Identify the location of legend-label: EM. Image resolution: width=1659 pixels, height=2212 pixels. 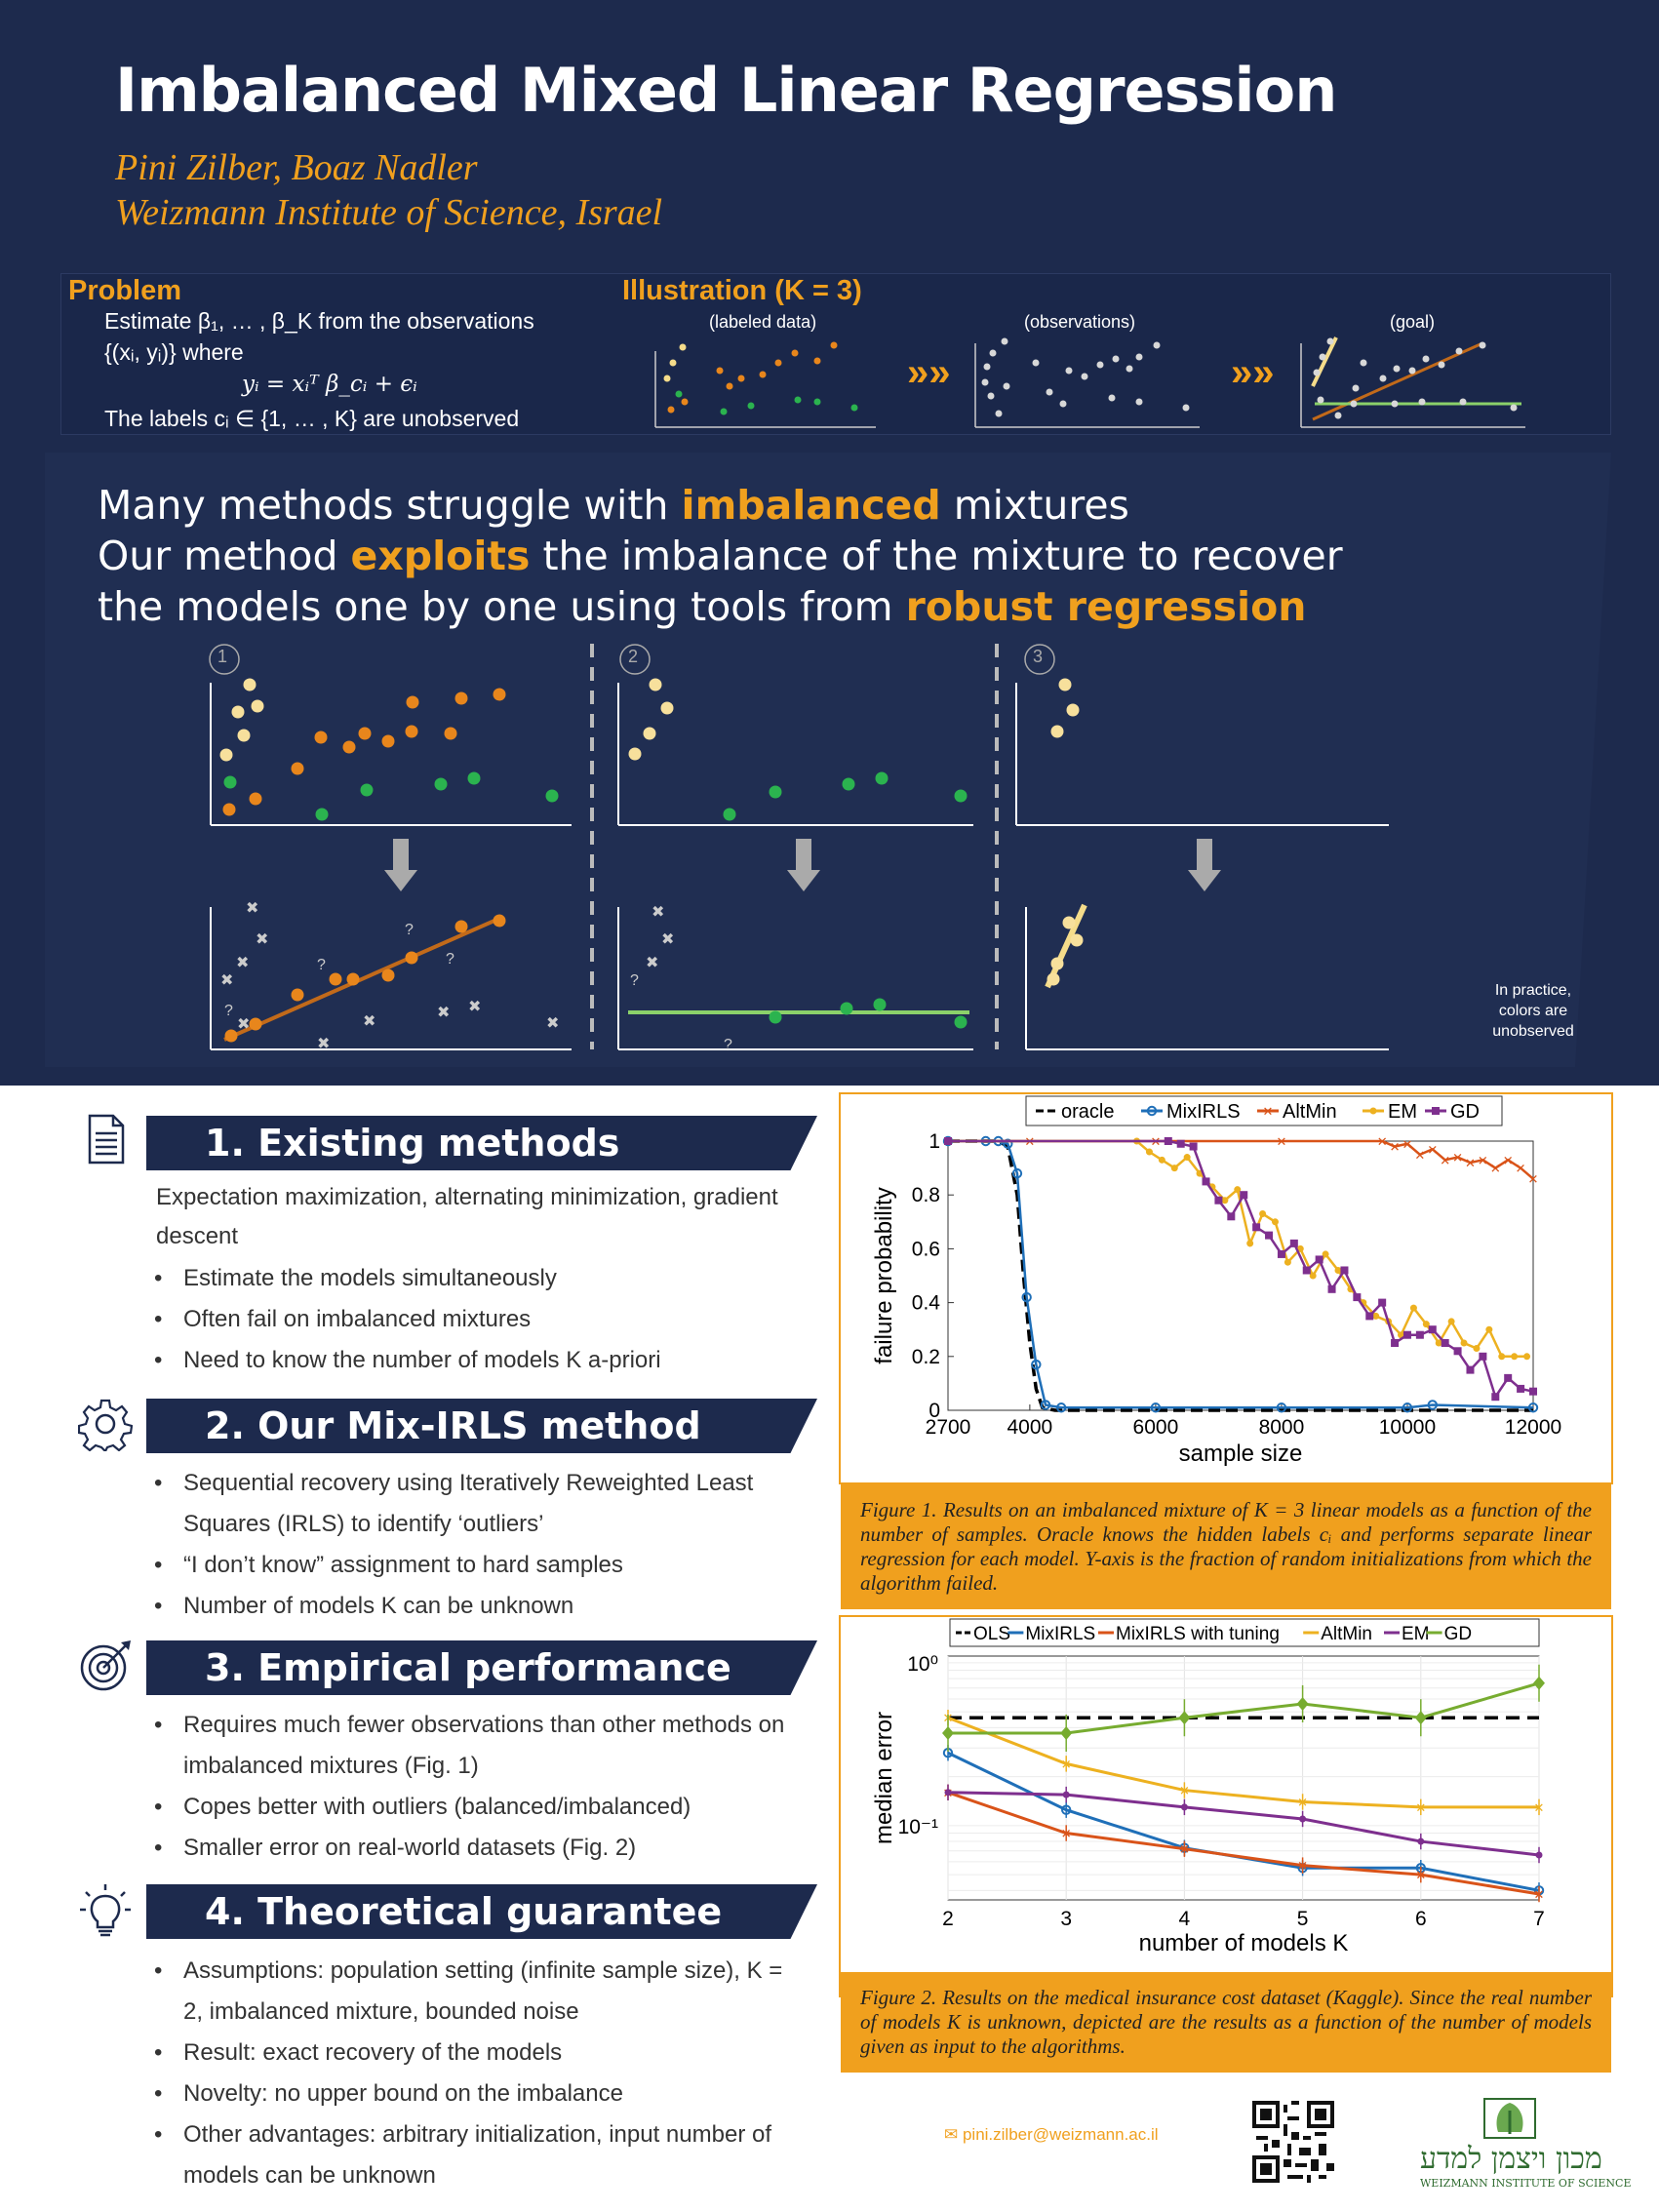
(1416, 1634).